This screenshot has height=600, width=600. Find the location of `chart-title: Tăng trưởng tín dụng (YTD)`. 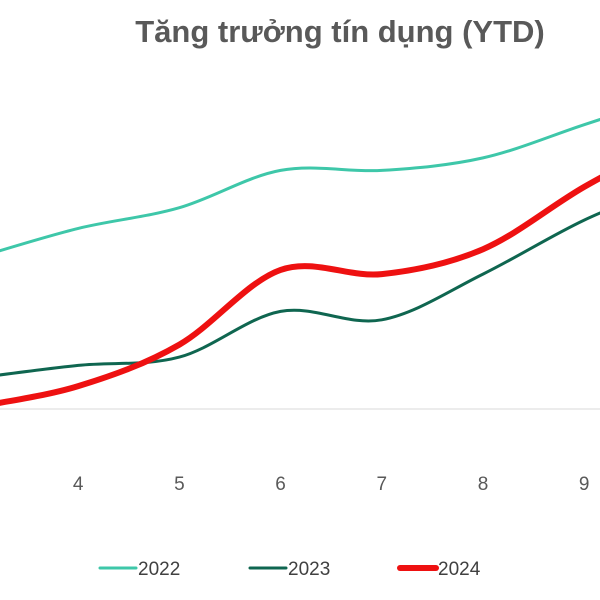

chart-title: Tăng trưởng tín dụng (YTD) is located at coordinates (340, 31).